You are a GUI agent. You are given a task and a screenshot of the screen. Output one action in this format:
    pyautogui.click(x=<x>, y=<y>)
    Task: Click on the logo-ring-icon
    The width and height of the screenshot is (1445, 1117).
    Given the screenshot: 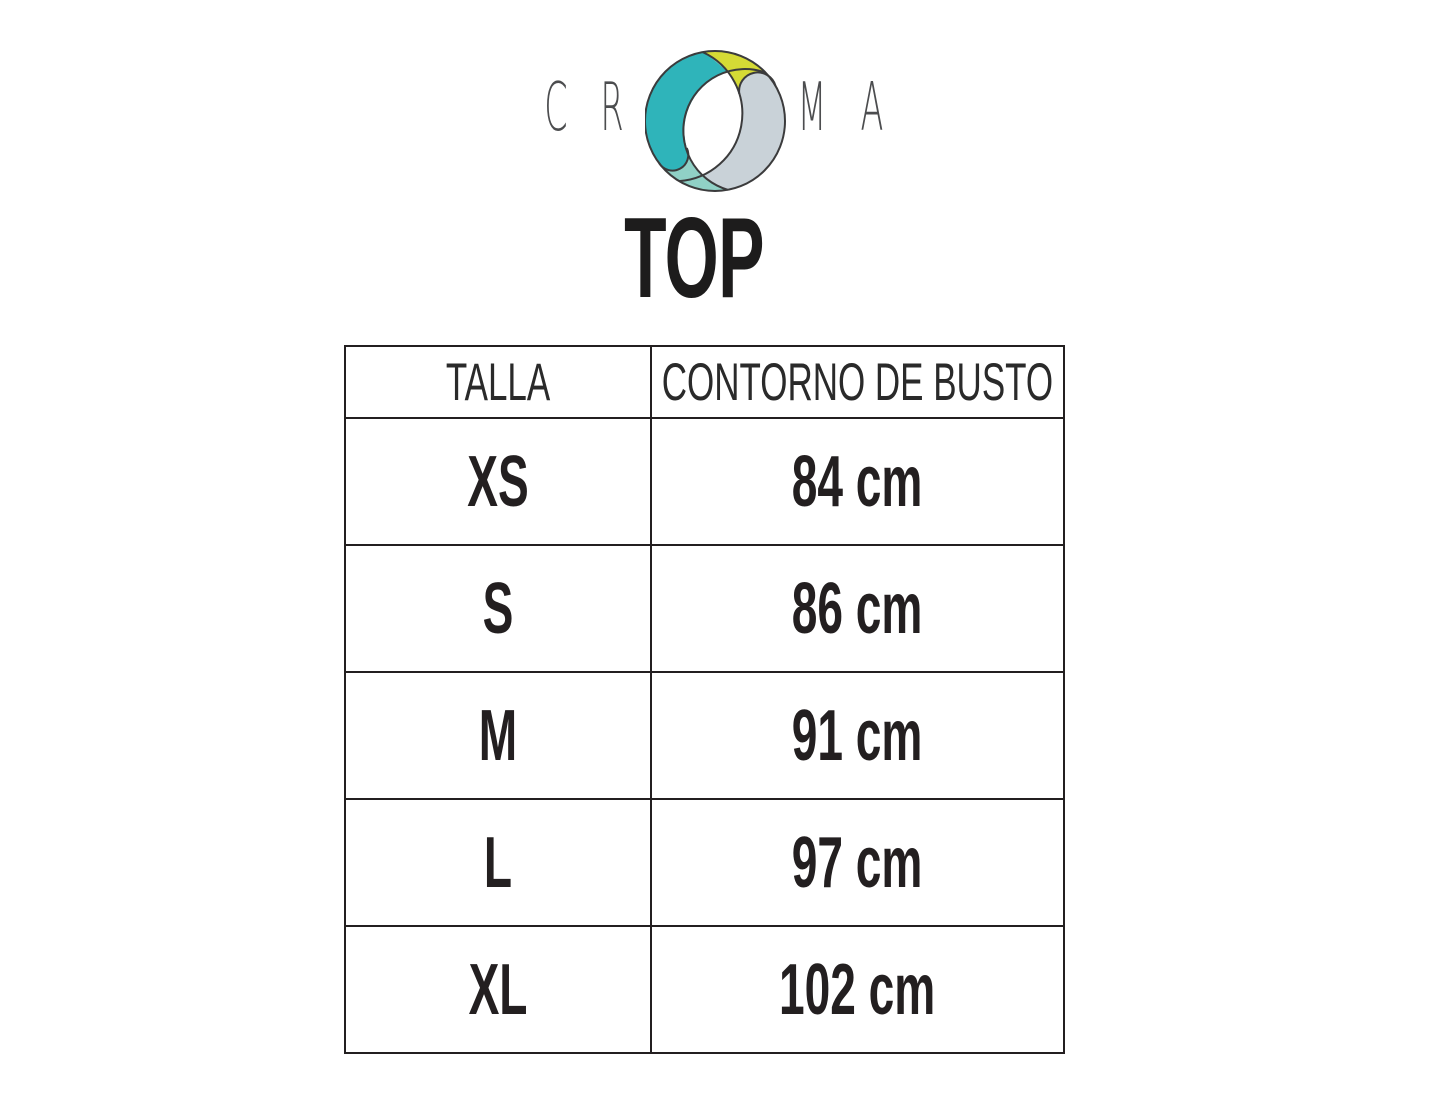 What is the action you would take?
    pyautogui.click(x=715, y=121)
    